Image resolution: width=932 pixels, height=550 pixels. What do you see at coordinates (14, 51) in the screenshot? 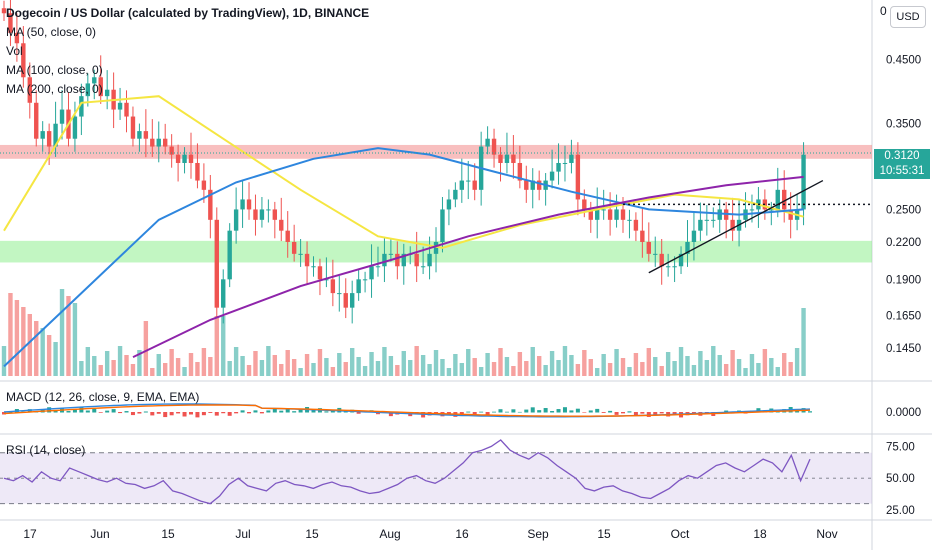
I see `legend-vol: Vol` at bounding box center [14, 51].